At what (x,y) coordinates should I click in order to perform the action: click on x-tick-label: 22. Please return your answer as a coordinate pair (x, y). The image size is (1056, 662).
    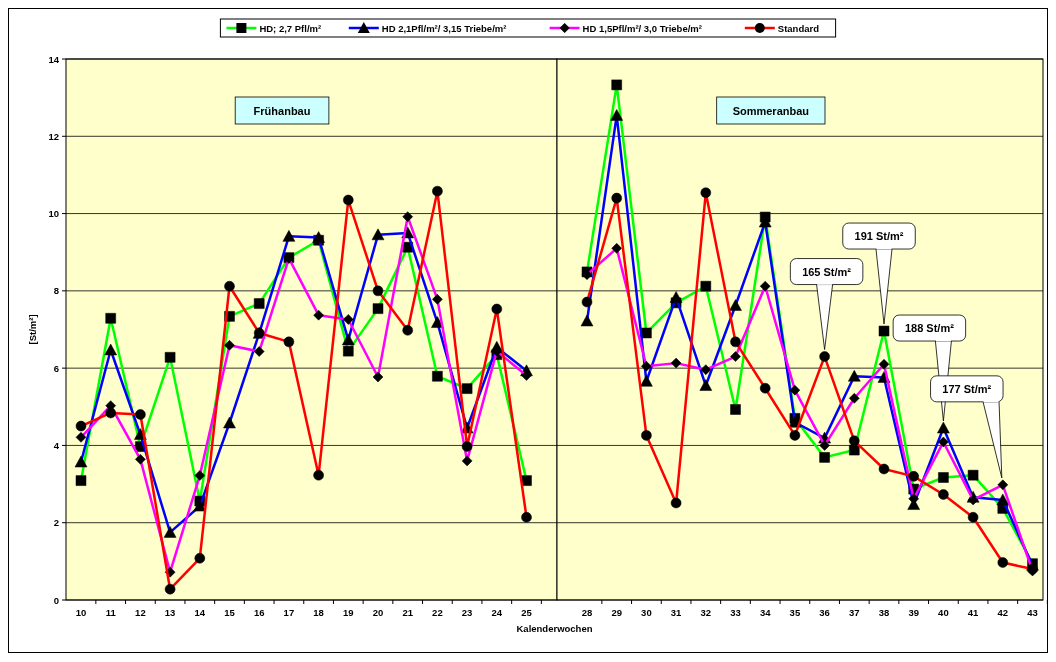
    Looking at the image, I should click on (437, 612).